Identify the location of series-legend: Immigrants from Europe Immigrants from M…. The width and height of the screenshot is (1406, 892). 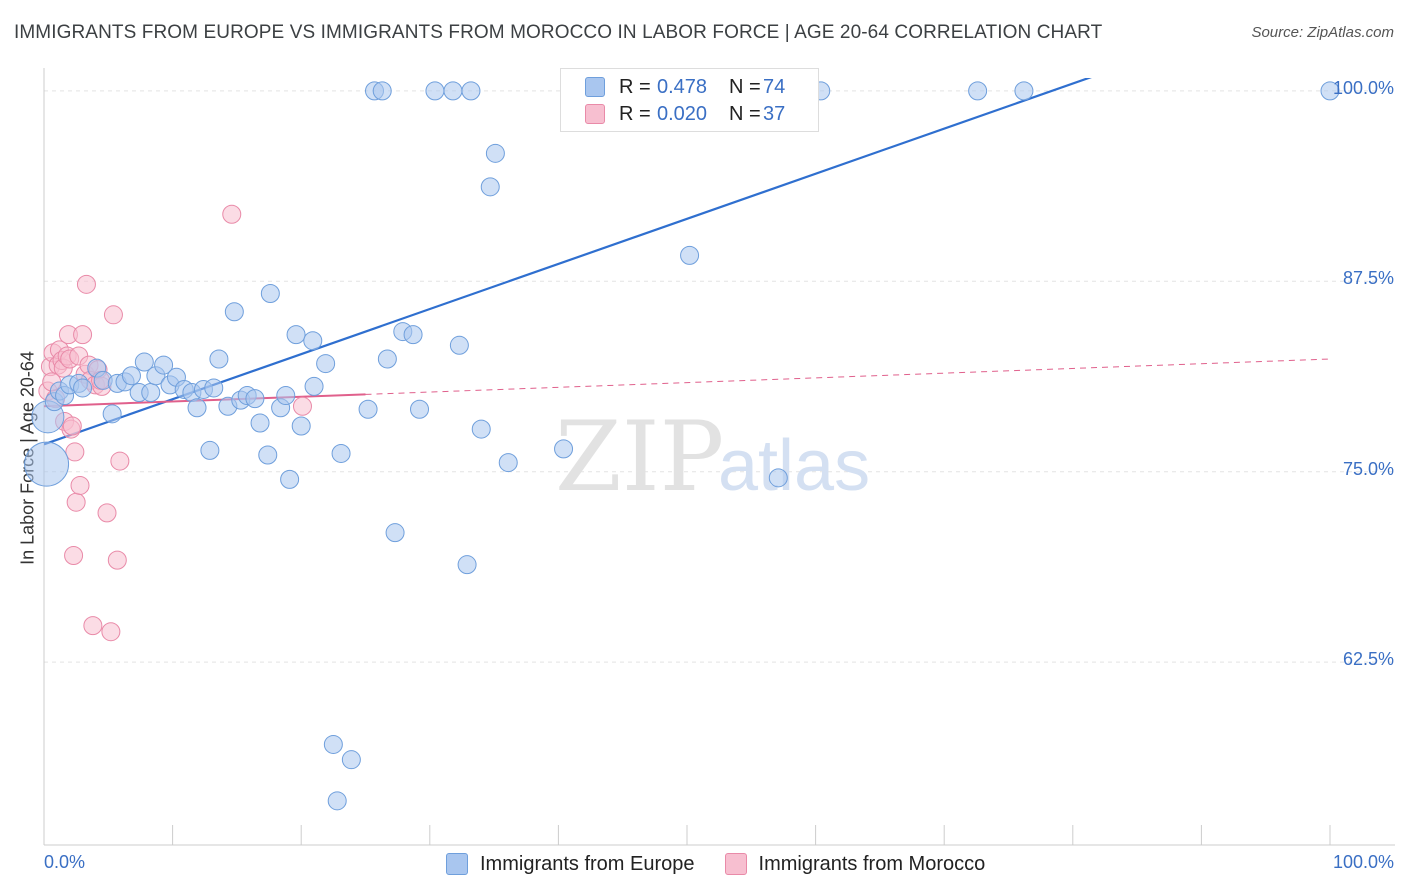
(730, 864).